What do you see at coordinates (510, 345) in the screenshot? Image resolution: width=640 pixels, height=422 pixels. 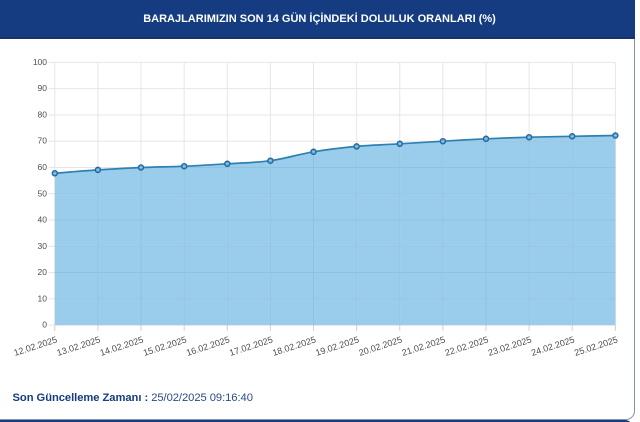 I see `svg-text: 23.02.2025` at bounding box center [510, 345].